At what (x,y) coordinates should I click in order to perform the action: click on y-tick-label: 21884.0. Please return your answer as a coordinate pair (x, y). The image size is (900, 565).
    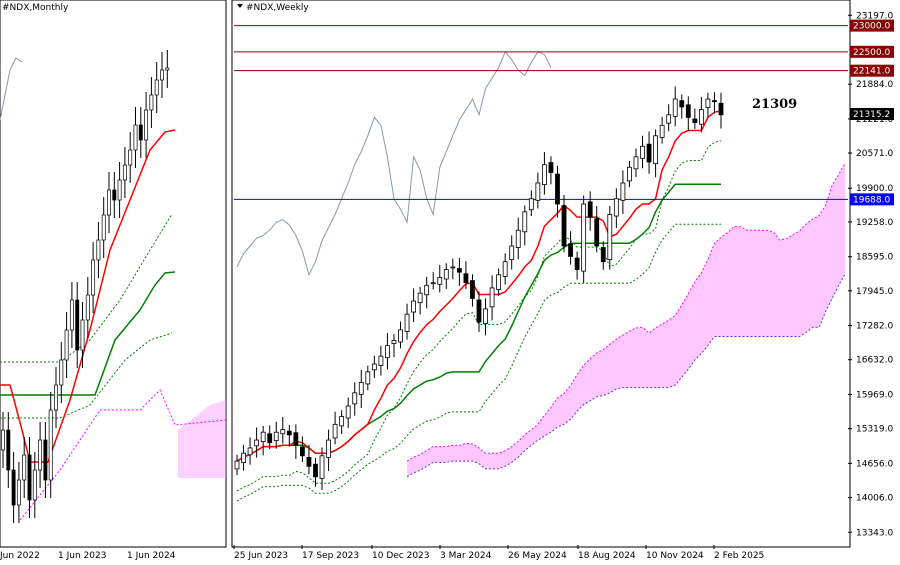
    Looking at the image, I should click on (874, 85).